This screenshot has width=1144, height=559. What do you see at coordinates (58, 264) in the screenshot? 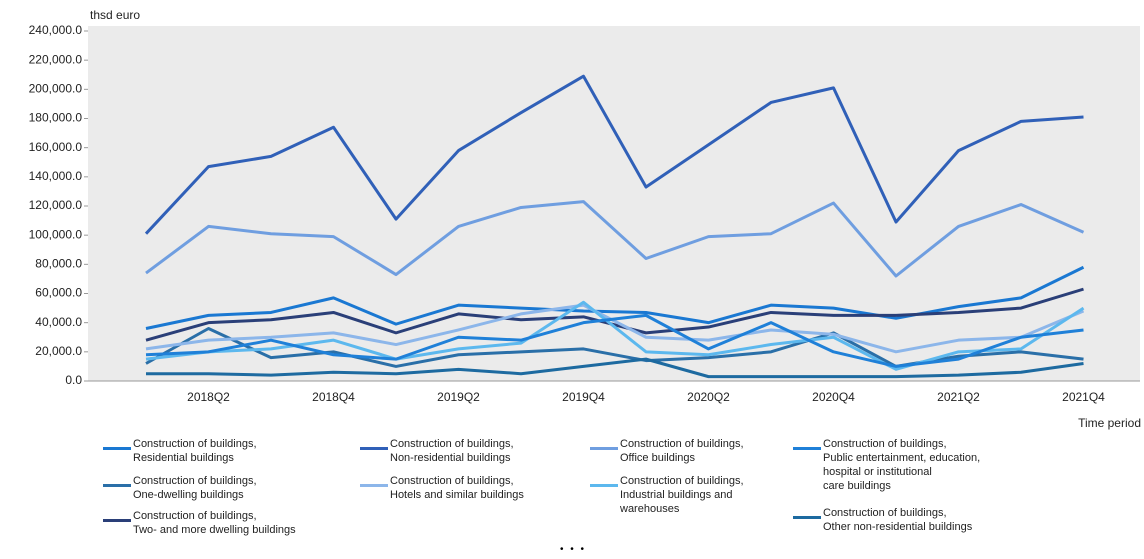
I see `y-tick-label: 80,000.0` at bounding box center [58, 264].